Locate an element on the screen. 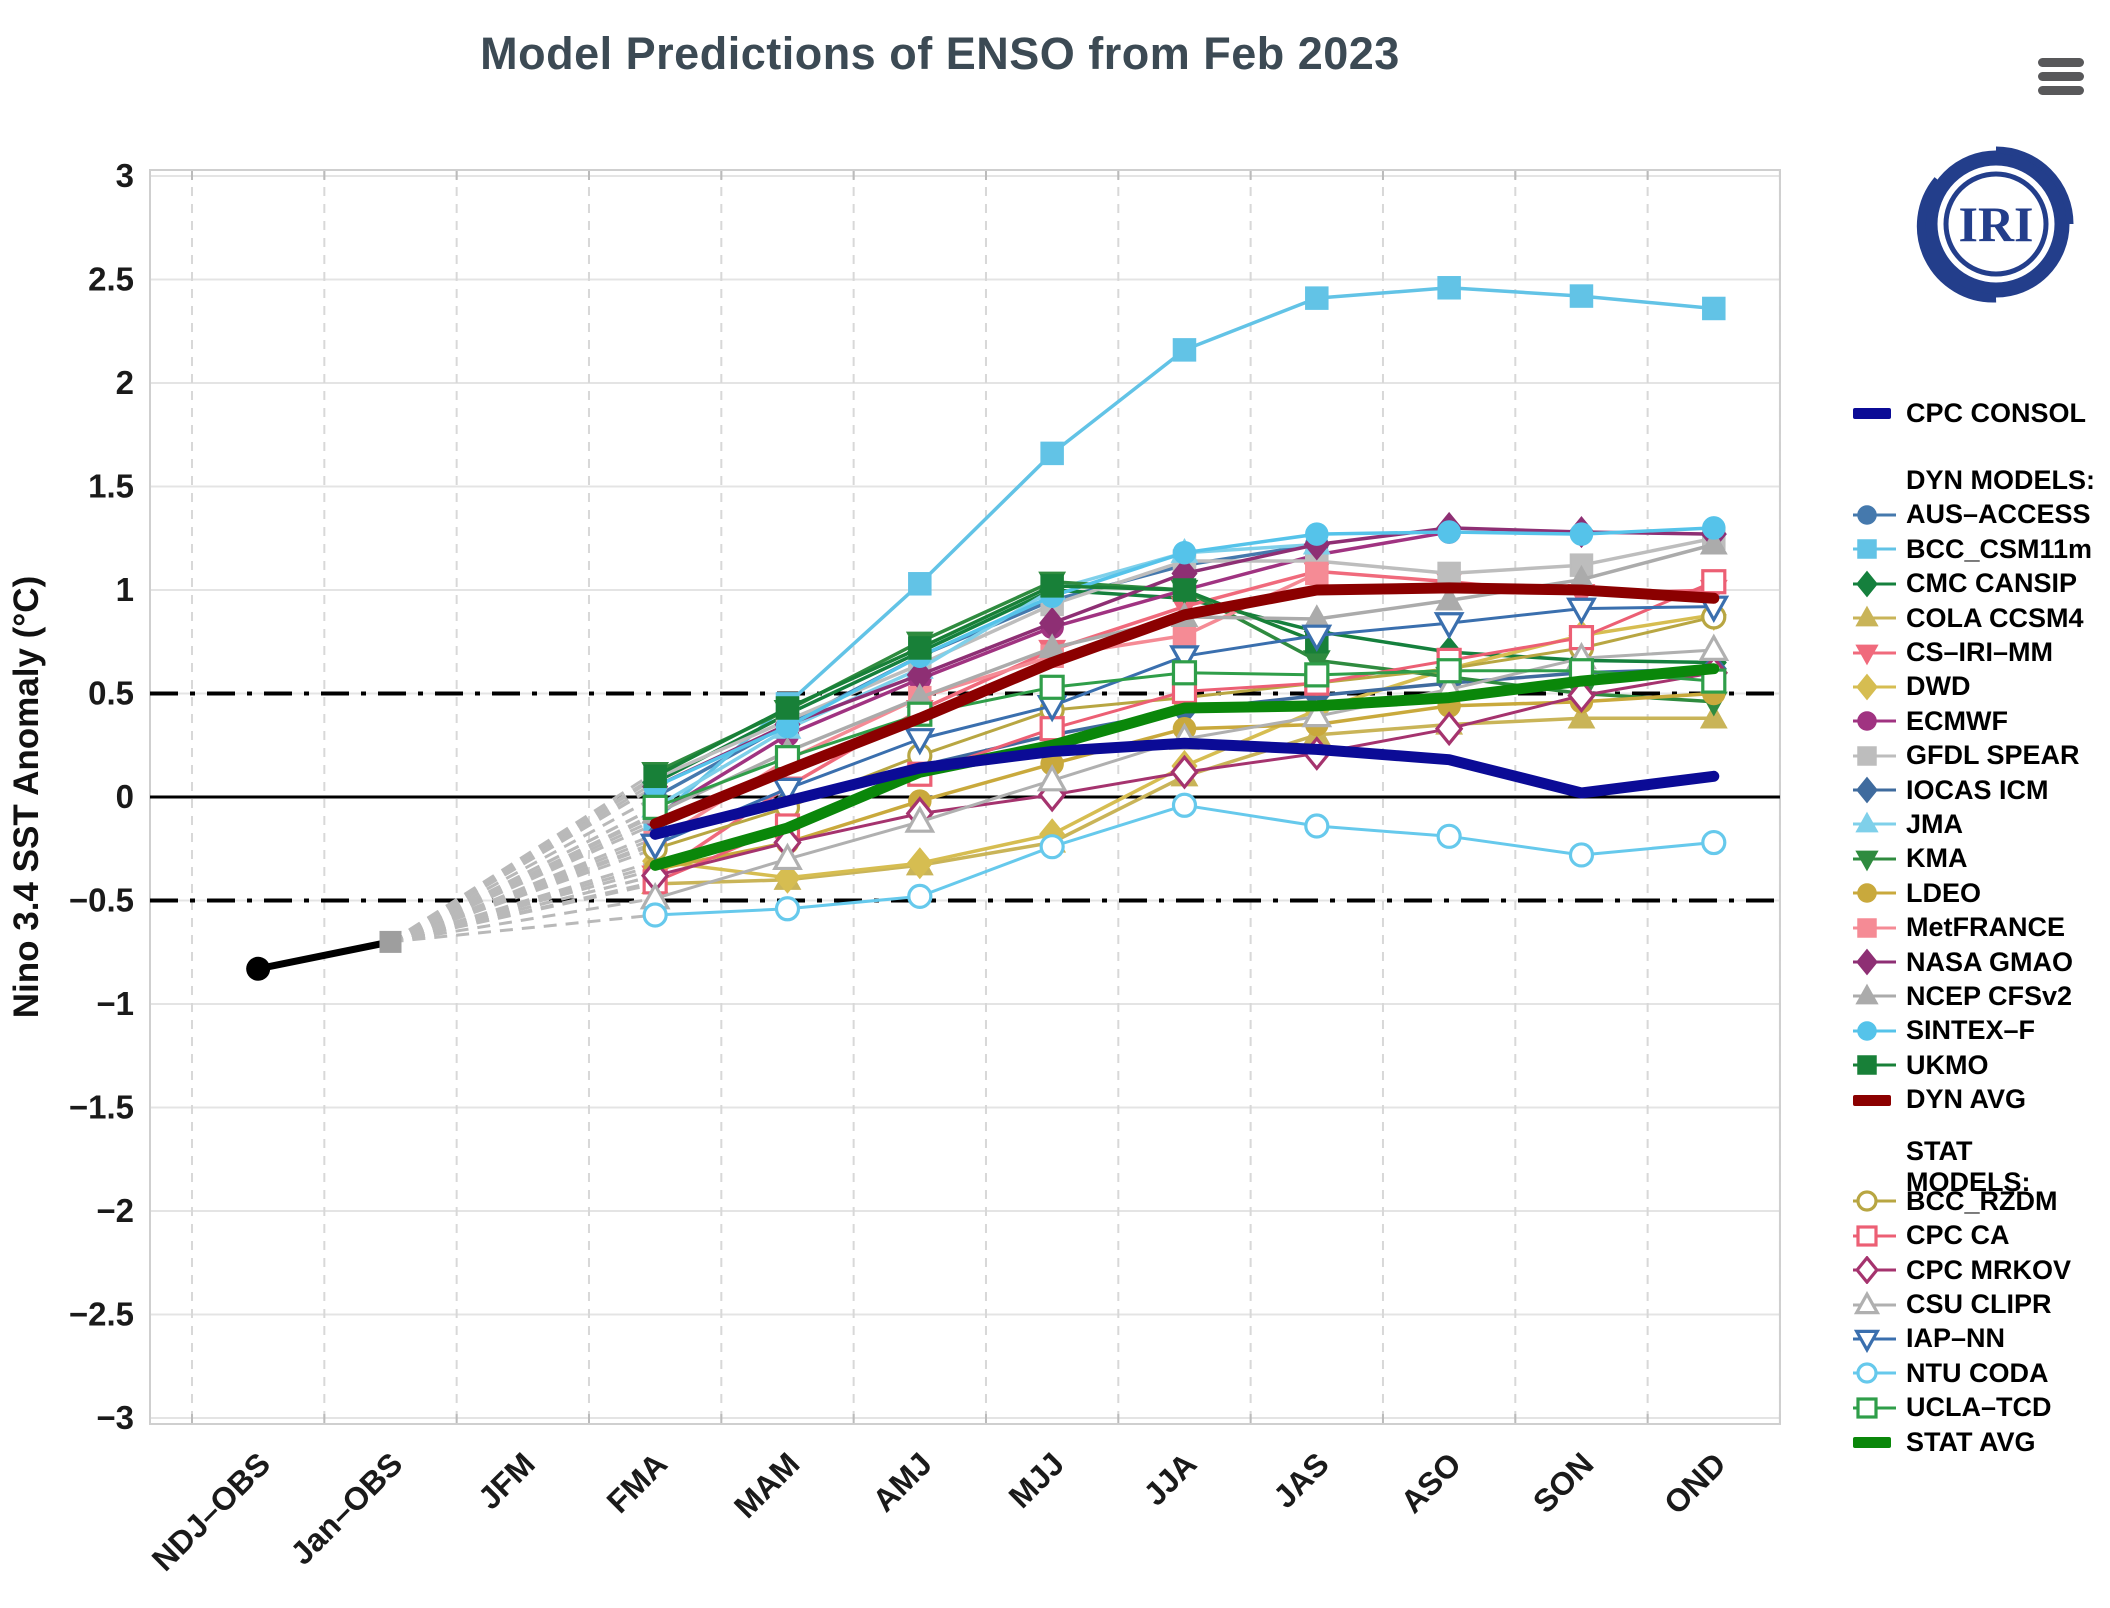  legend-heading-stat-models: STAT MODELS: is located at coordinates (1968, 1167).